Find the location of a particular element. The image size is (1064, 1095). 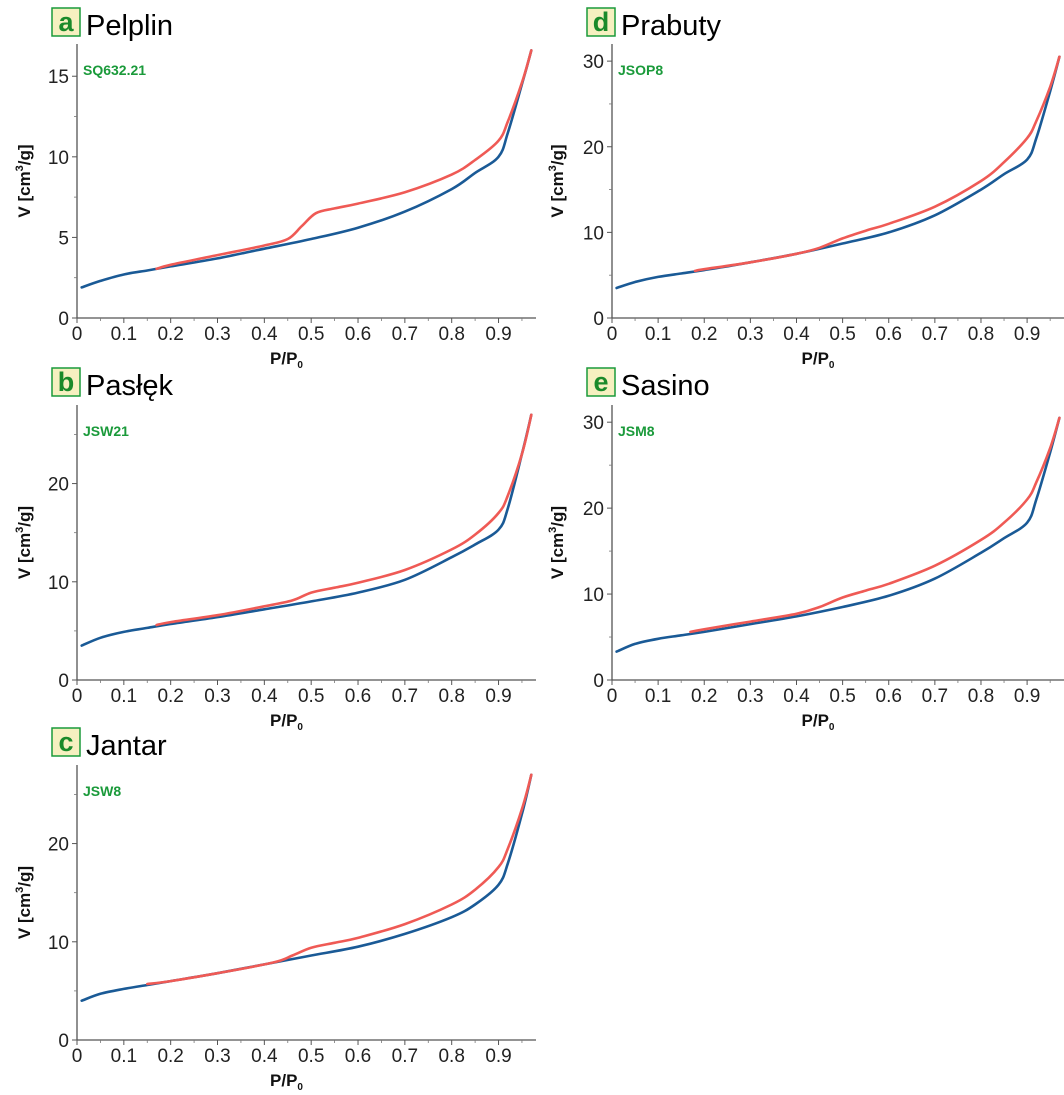

sample-label: JSW8 is located at coordinates (102, 791).